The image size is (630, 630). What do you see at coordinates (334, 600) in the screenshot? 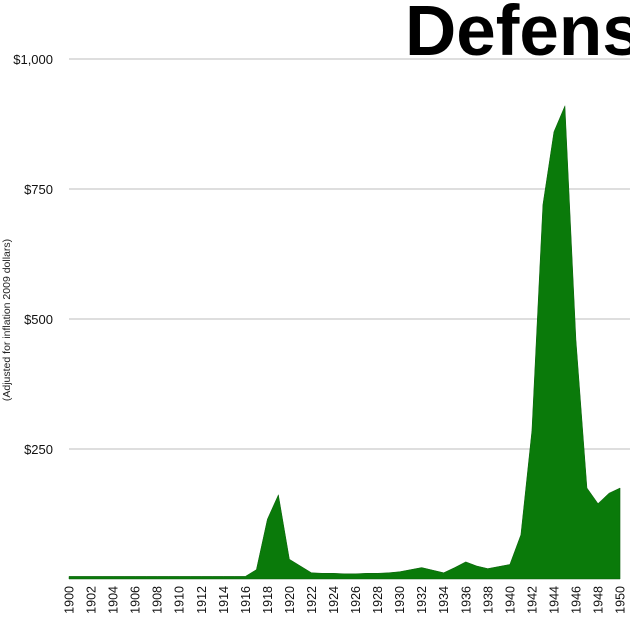
I see `x-tick-label: 1924` at bounding box center [334, 600].